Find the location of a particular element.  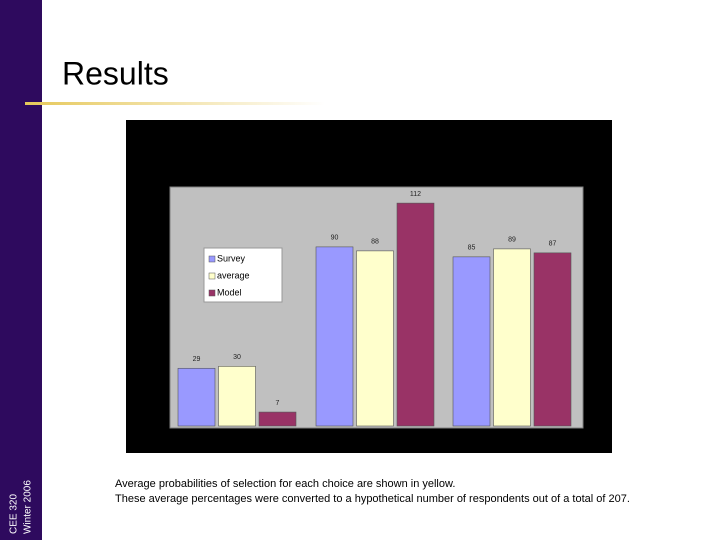

data-label: 85 is located at coordinates (472, 248).